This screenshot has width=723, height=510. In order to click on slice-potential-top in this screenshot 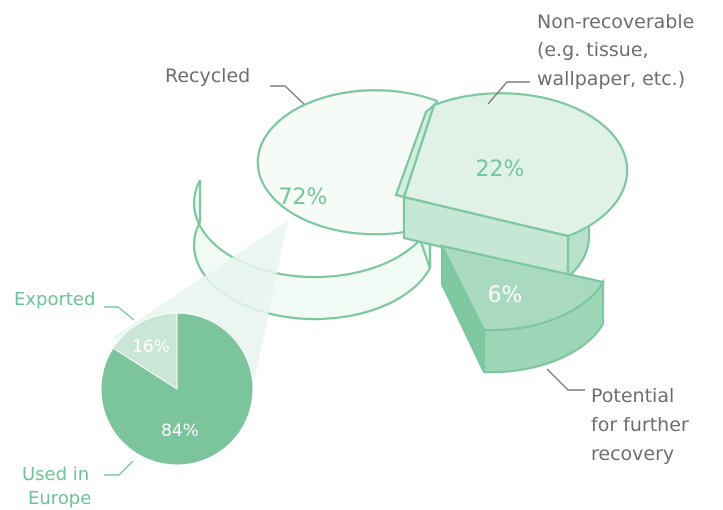, I will do `click(522, 288)`.